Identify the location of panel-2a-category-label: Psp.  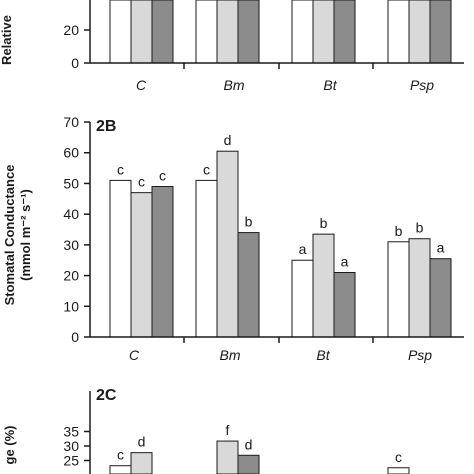
(422, 85).